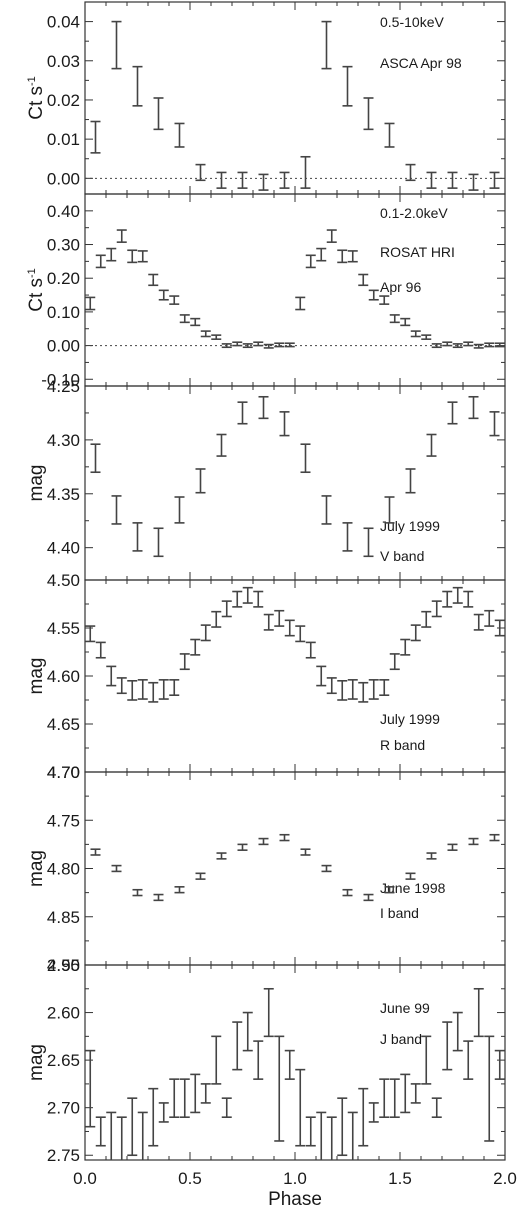 The height and width of the screenshot is (1209, 520). Describe the element at coordinates (400, 1178) in the screenshot. I see `x-tick-label: 1.5` at that location.